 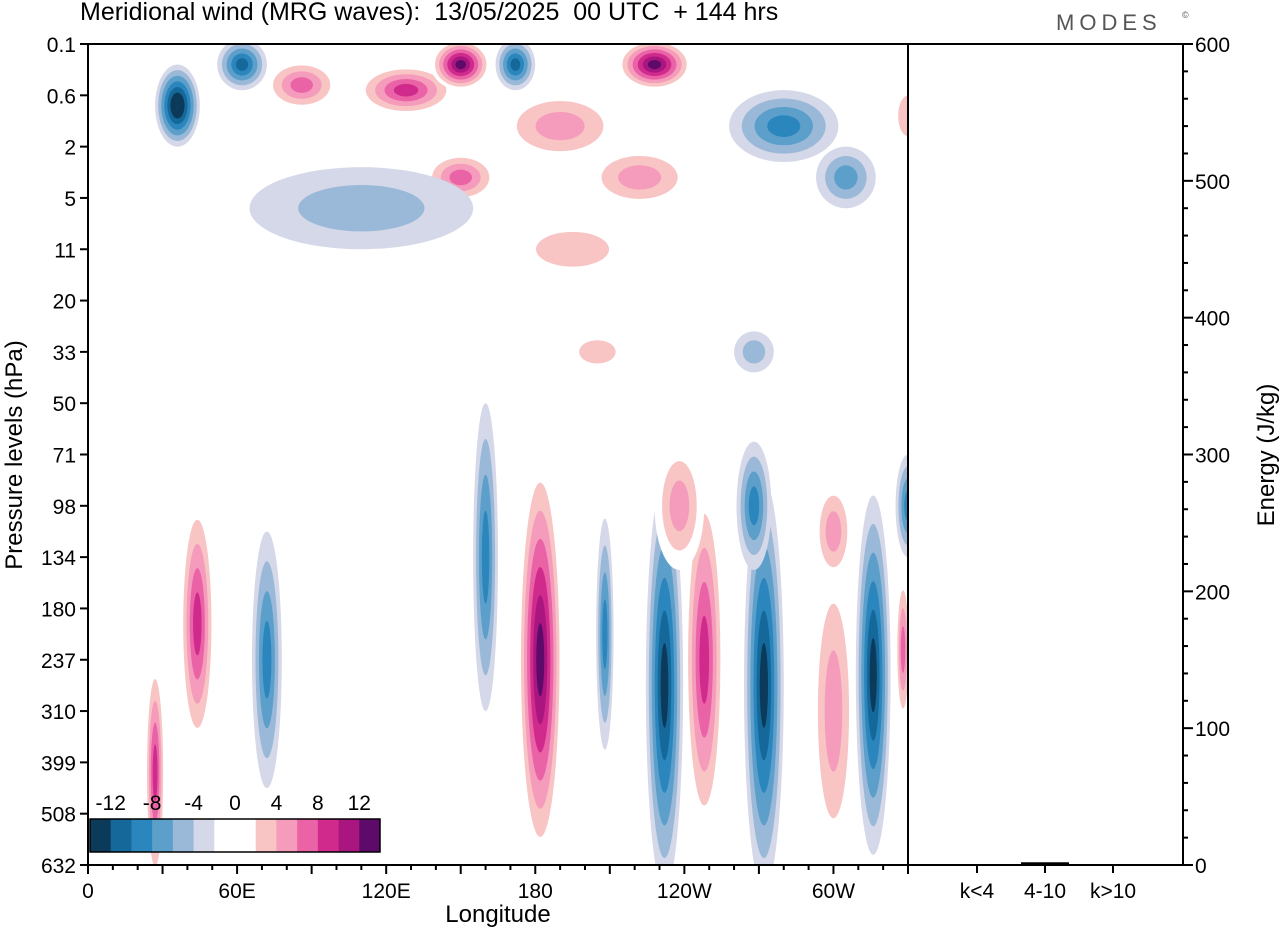 What do you see at coordinates (1109, 22) in the screenshot?
I see `brand-logo: MODES` at bounding box center [1109, 22].